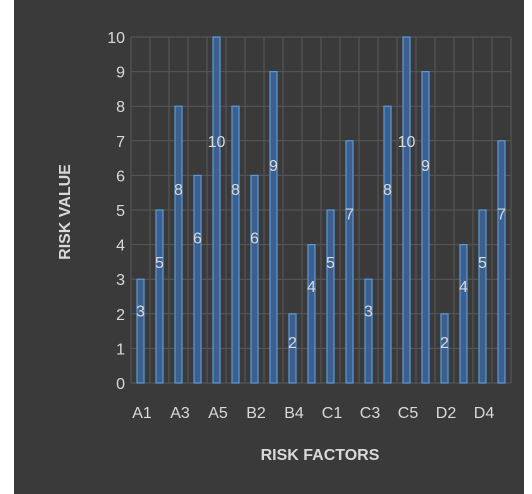 The width and height of the screenshot is (532, 494). What do you see at coordinates (197, 279) in the screenshot?
I see `bar-A4` at bounding box center [197, 279].